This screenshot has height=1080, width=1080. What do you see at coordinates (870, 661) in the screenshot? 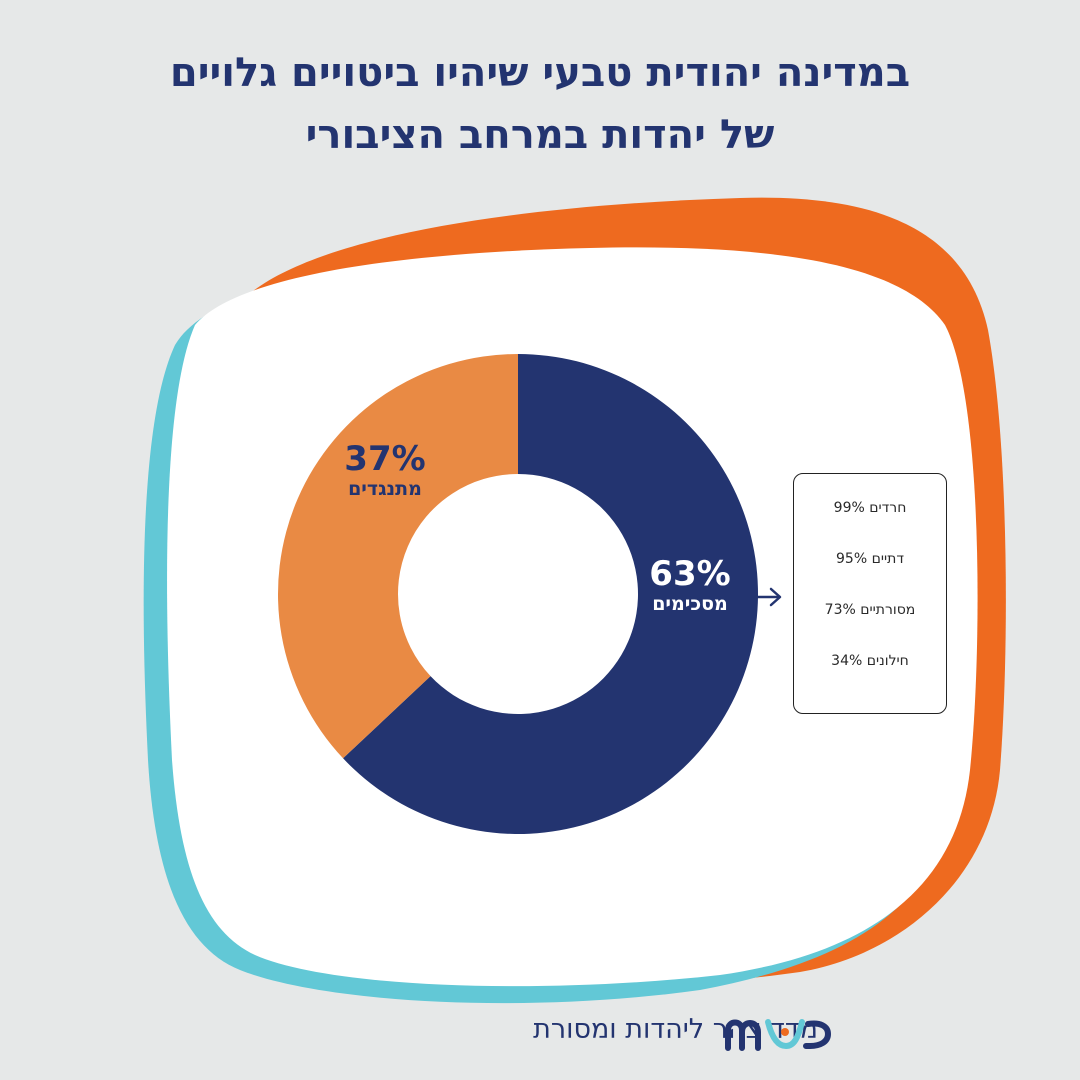
I see `breakdown-item: חילונים 34%` at bounding box center [870, 661].